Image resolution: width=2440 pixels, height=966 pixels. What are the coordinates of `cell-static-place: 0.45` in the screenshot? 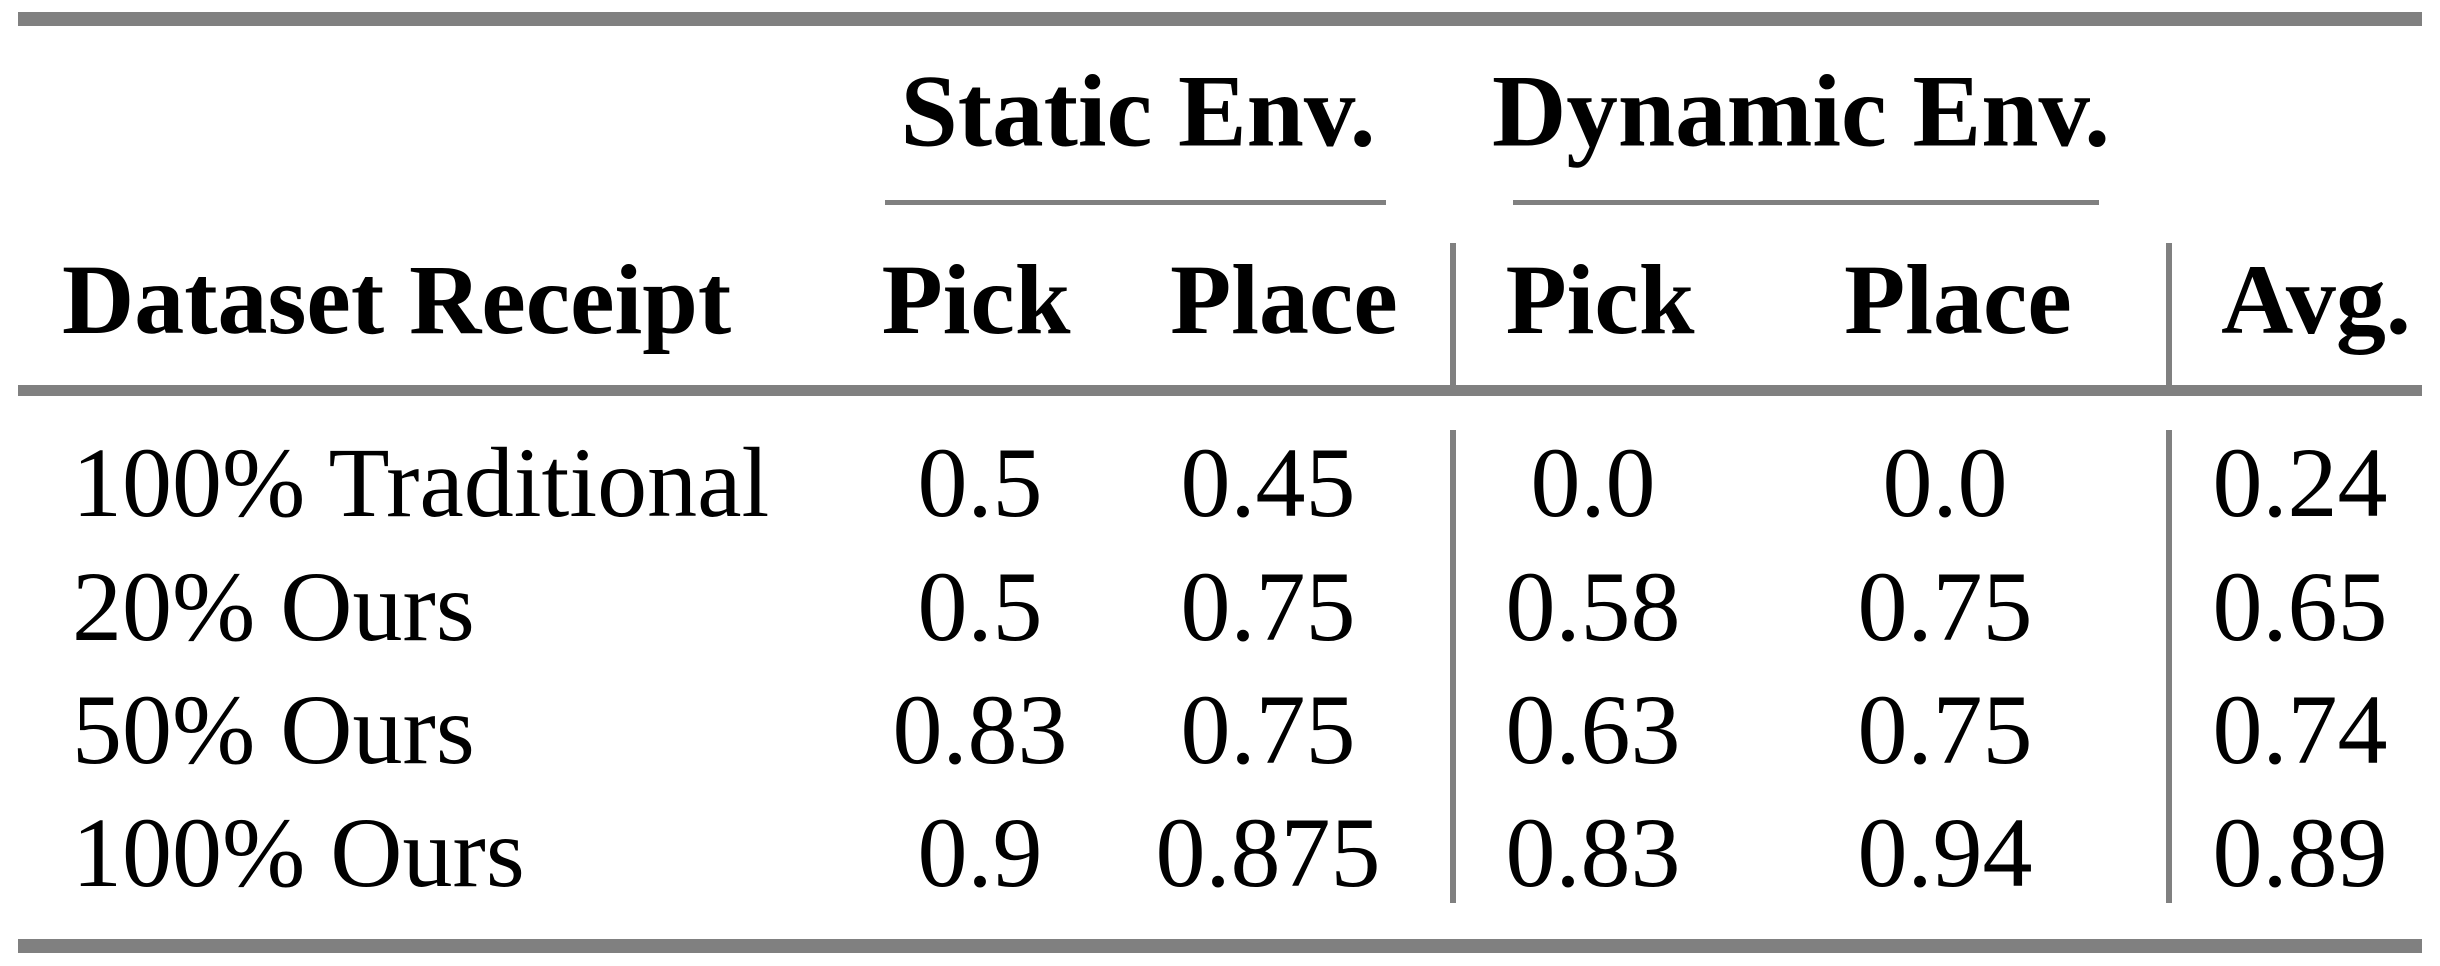 It's located at (1268, 482).